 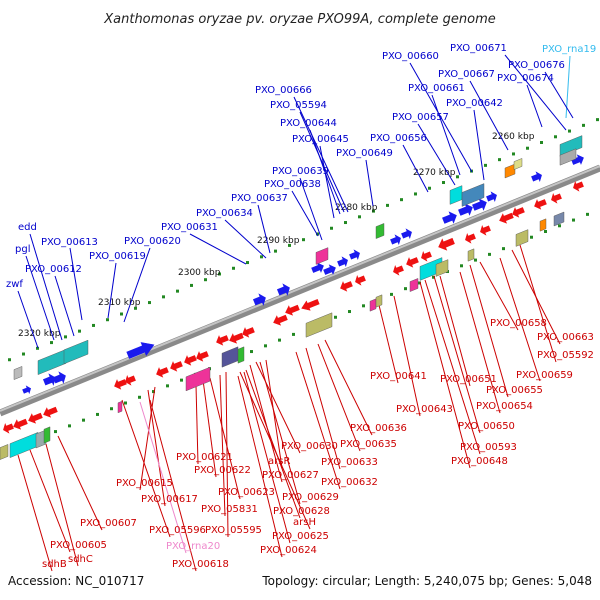 I want to click on gene-label-PXO_00657: PXO_00657, so click(x=420, y=117).